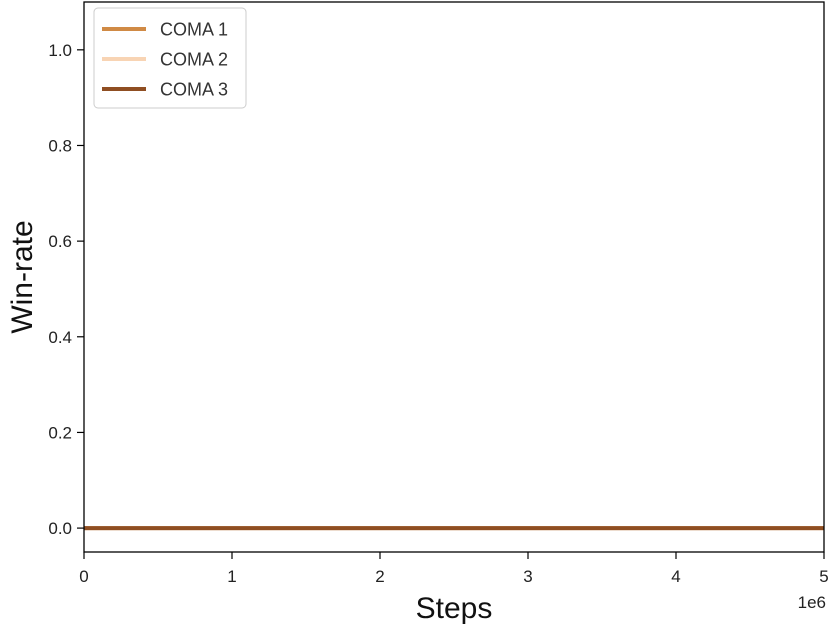  What do you see at coordinates (823, 576) in the screenshot?
I see `x-tick-label: 5` at bounding box center [823, 576].